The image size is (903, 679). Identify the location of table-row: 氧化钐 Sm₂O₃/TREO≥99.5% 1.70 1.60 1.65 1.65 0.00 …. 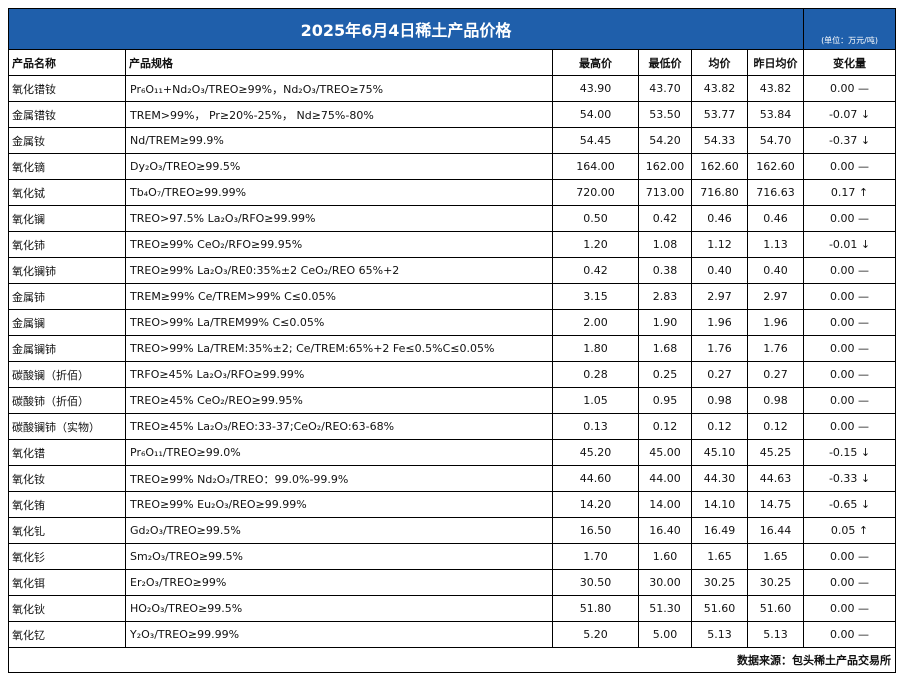
(452, 556).